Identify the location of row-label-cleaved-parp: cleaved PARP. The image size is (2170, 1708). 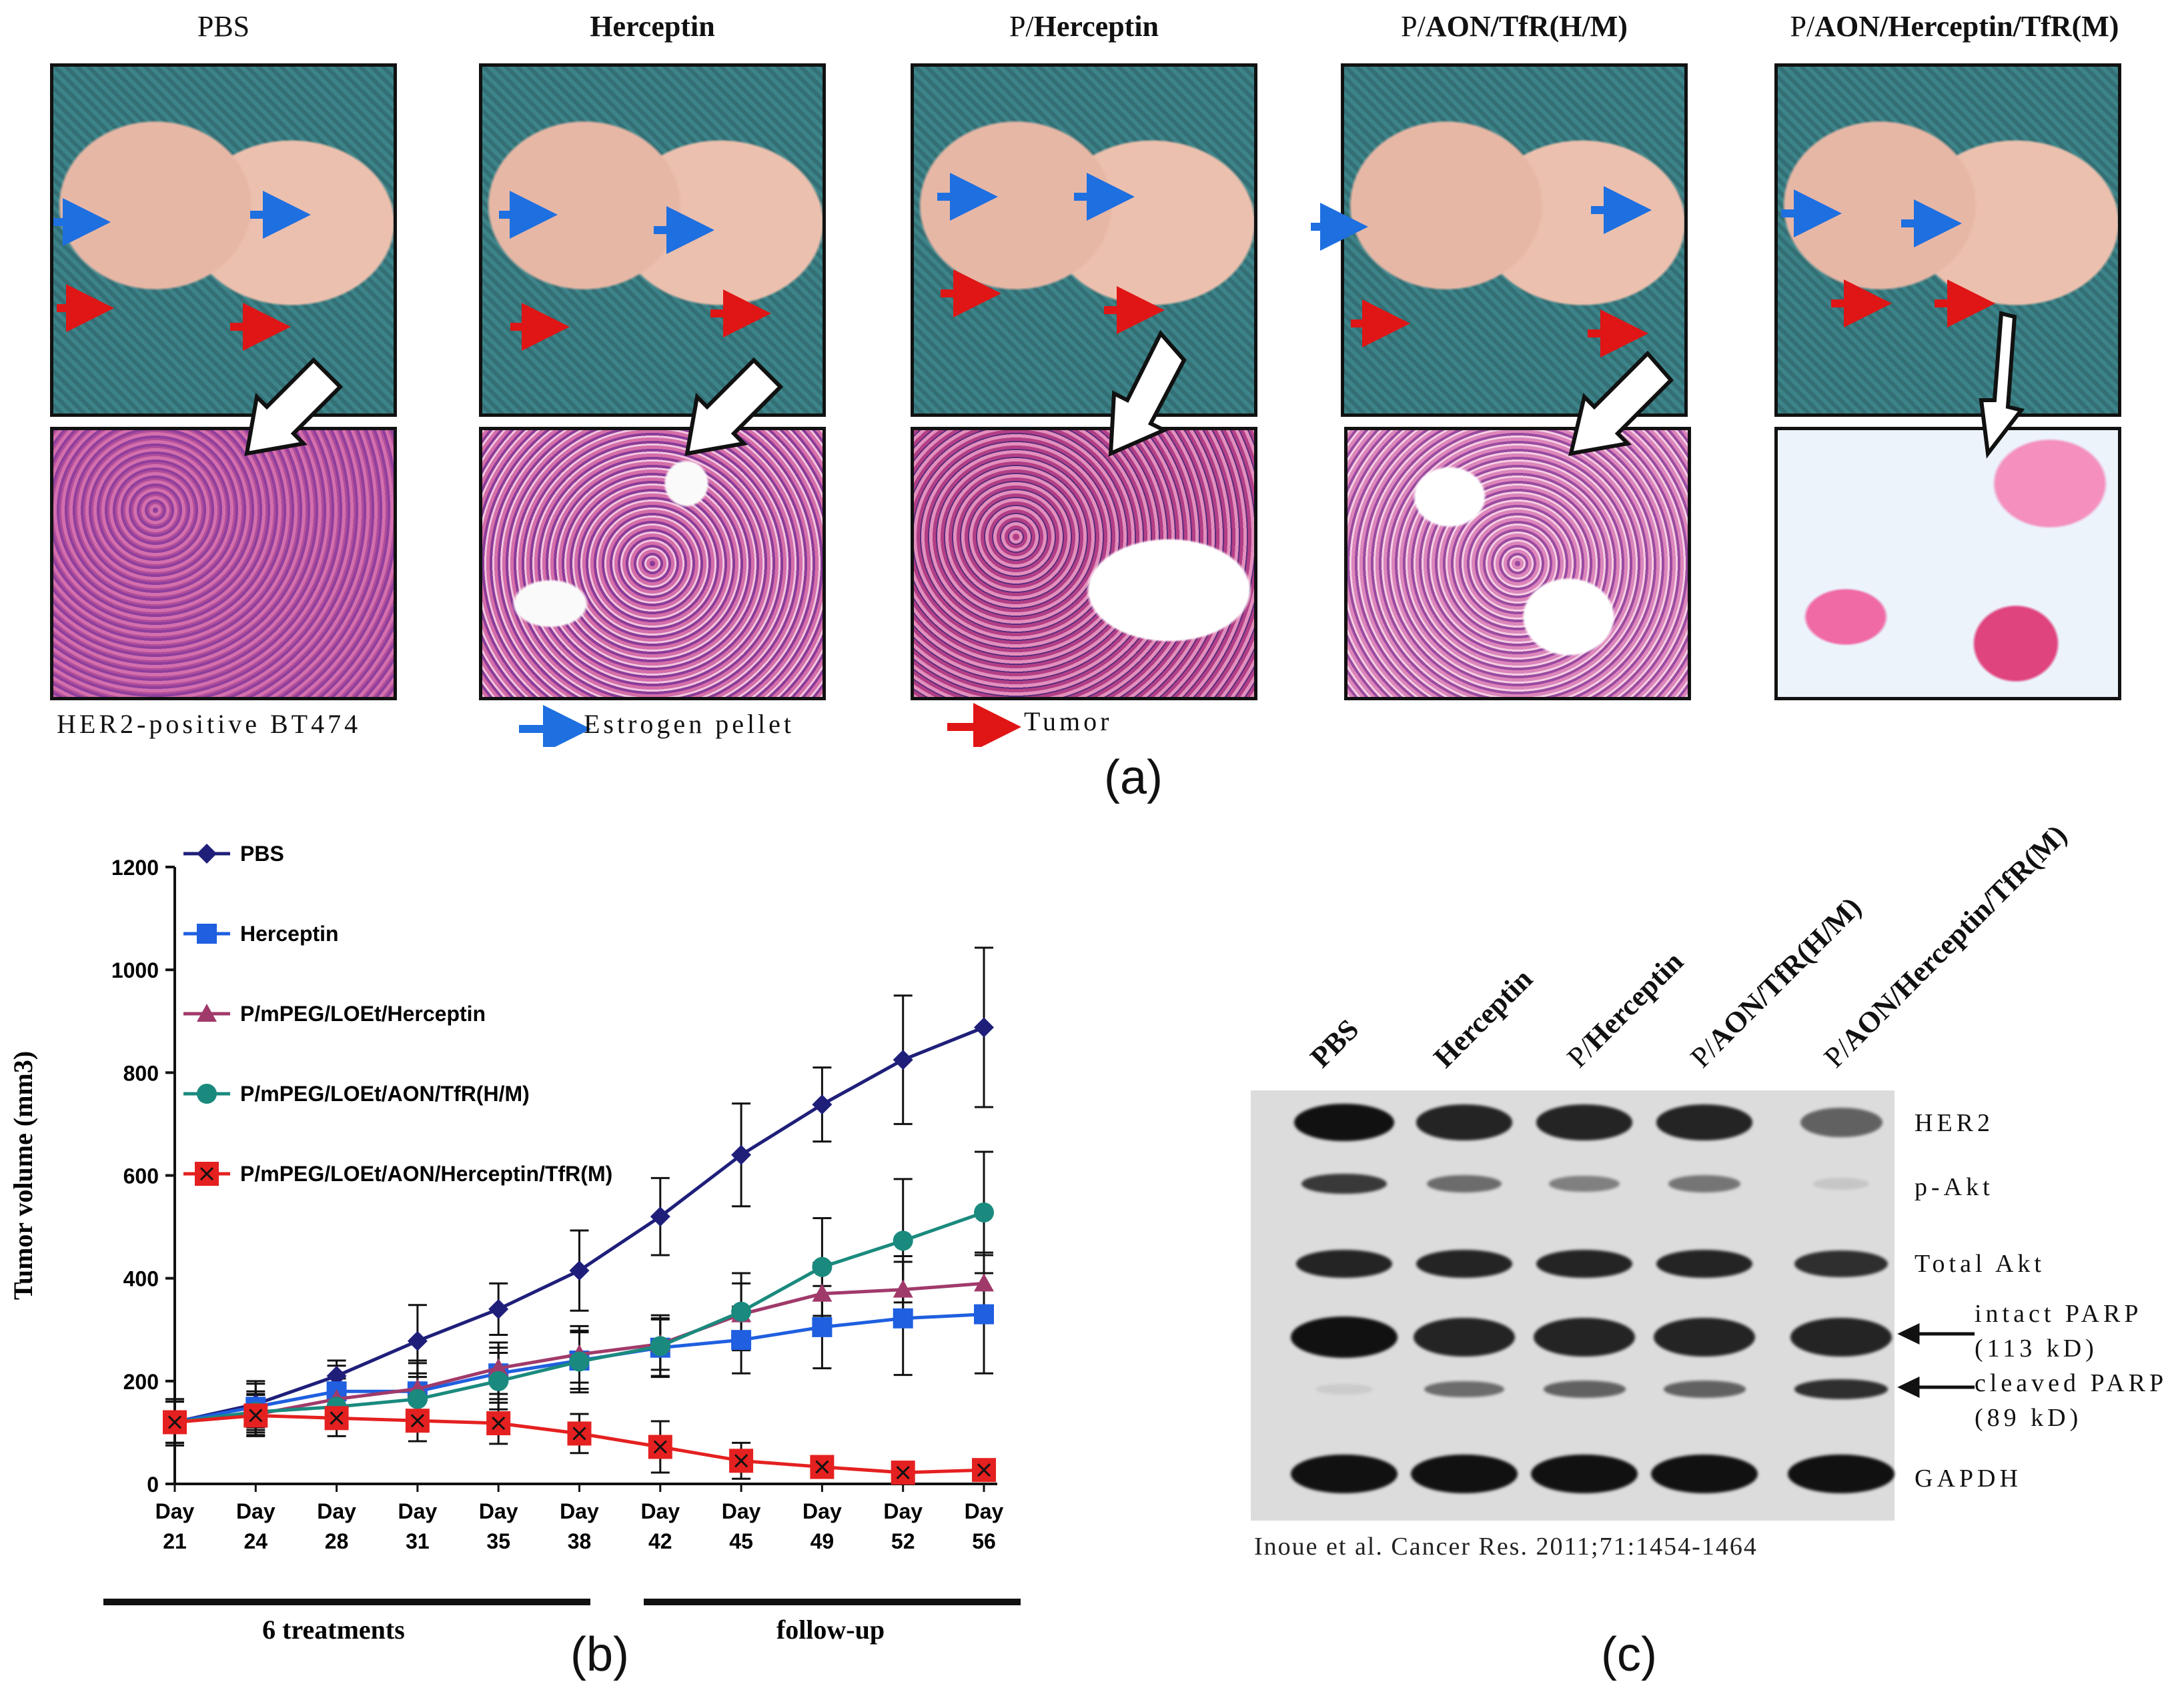
(2071, 1383).